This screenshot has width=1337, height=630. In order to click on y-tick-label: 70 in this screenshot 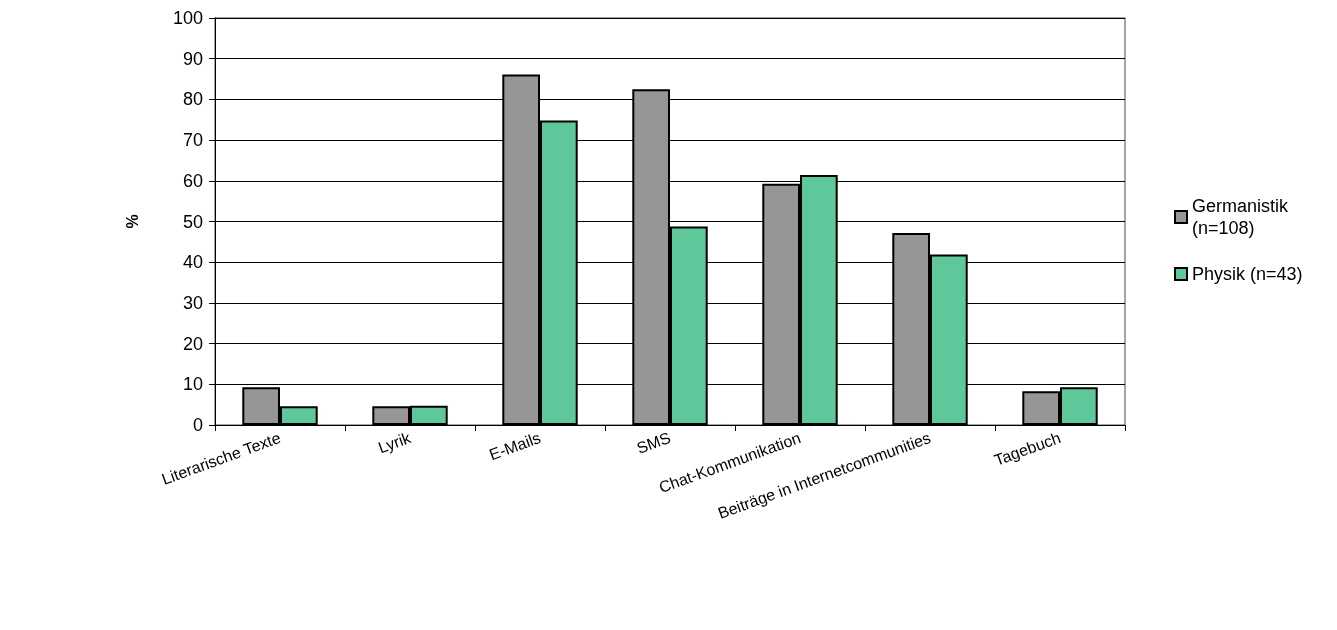, I will do `click(192, 140)`.